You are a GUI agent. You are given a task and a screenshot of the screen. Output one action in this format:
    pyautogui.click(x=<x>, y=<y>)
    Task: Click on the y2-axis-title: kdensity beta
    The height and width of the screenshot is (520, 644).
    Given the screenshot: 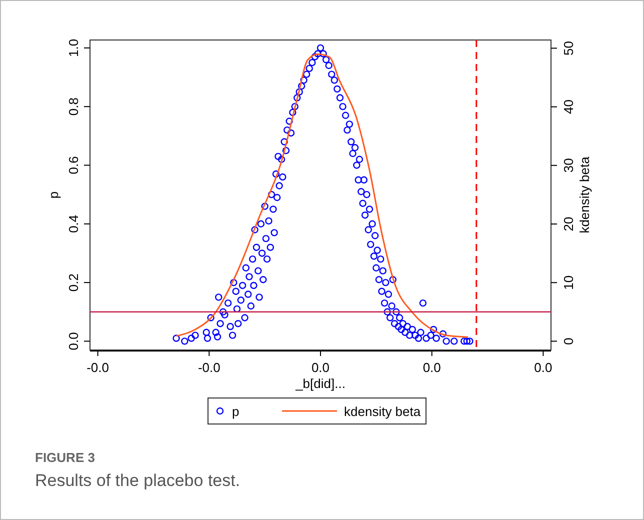 What is the action you would take?
    pyautogui.click(x=584, y=195)
    